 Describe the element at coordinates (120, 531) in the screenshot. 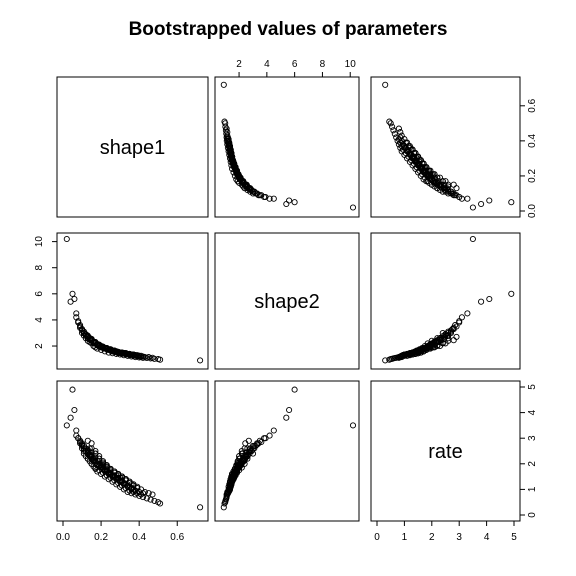

I see `x-axis-shape1-bottom: 0.0 0.2 0.4 0.6` at that location.